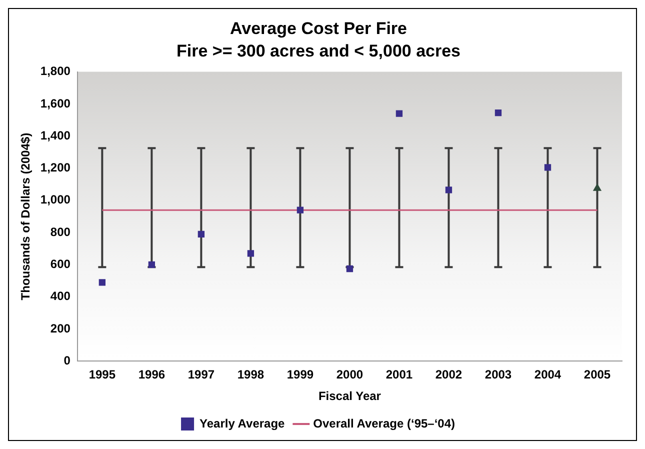  I want to click on y-tick-label: 1,600, so click(55, 103).